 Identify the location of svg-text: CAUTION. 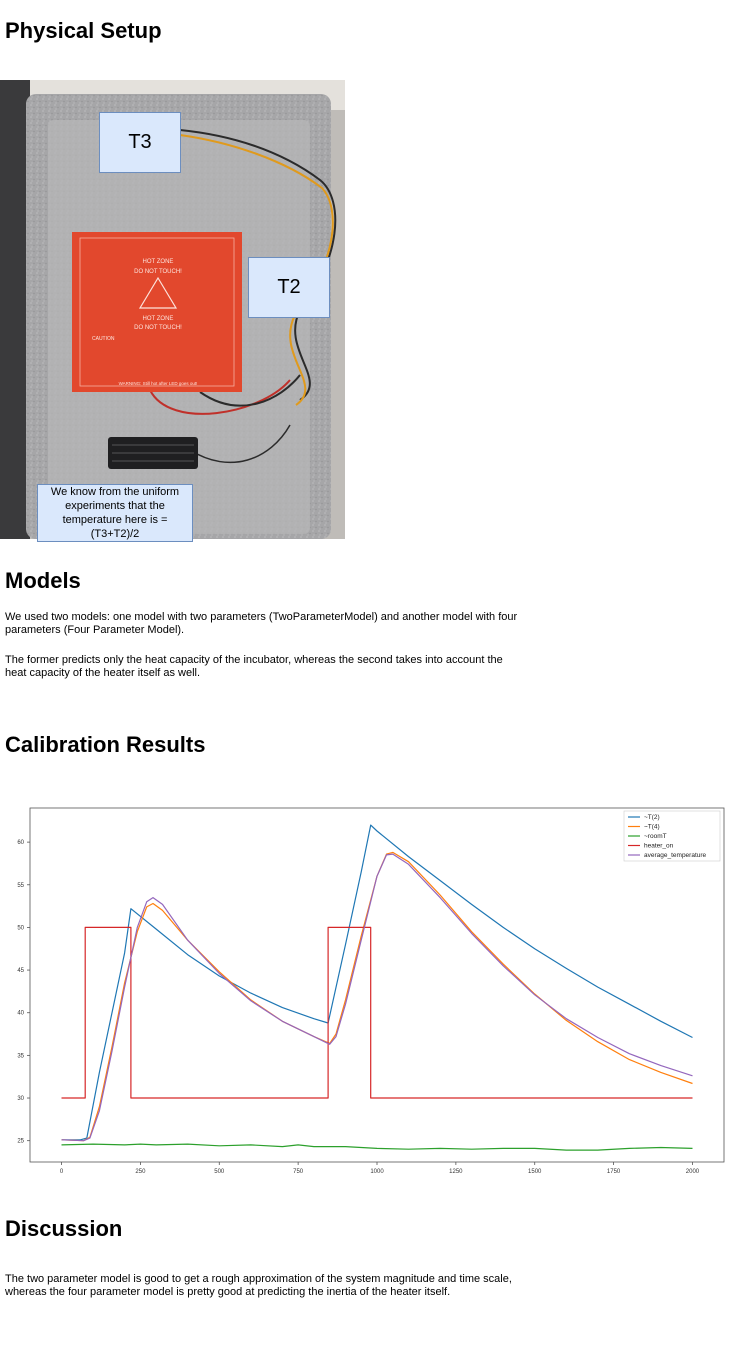
(103, 339).